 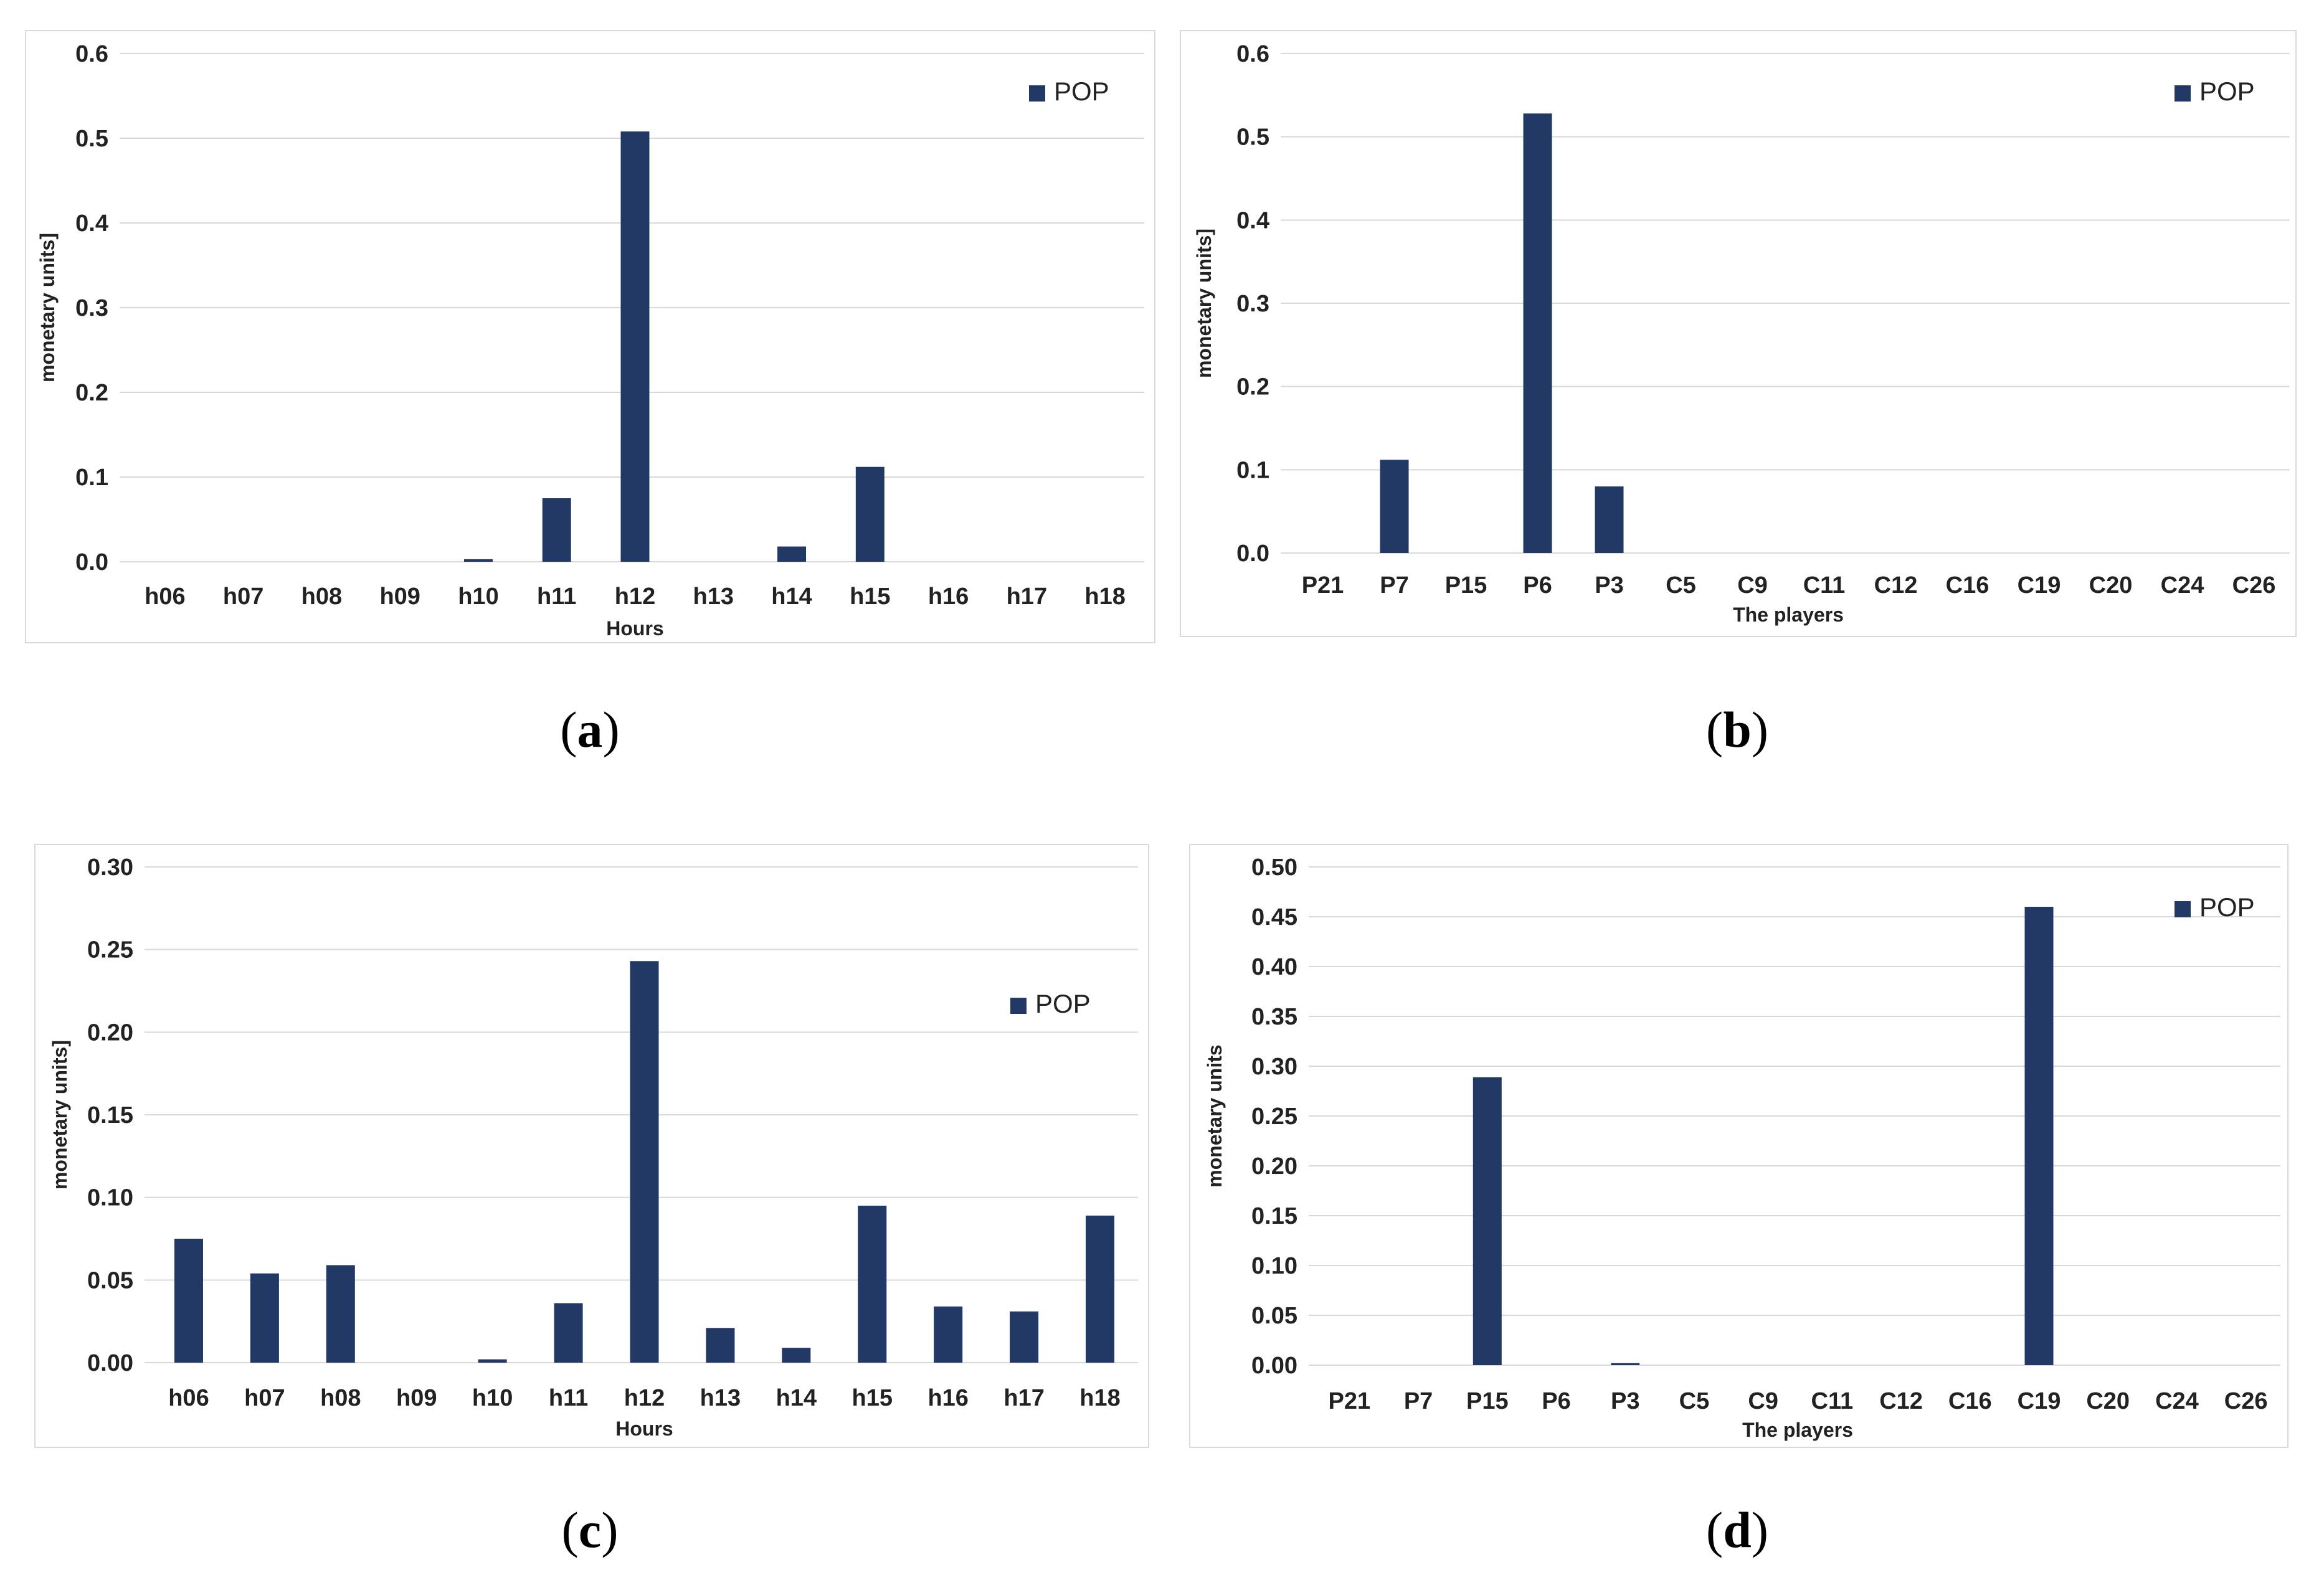 What do you see at coordinates (1537, 585) in the screenshot?
I see `x-tick-label: P6` at bounding box center [1537, 585].